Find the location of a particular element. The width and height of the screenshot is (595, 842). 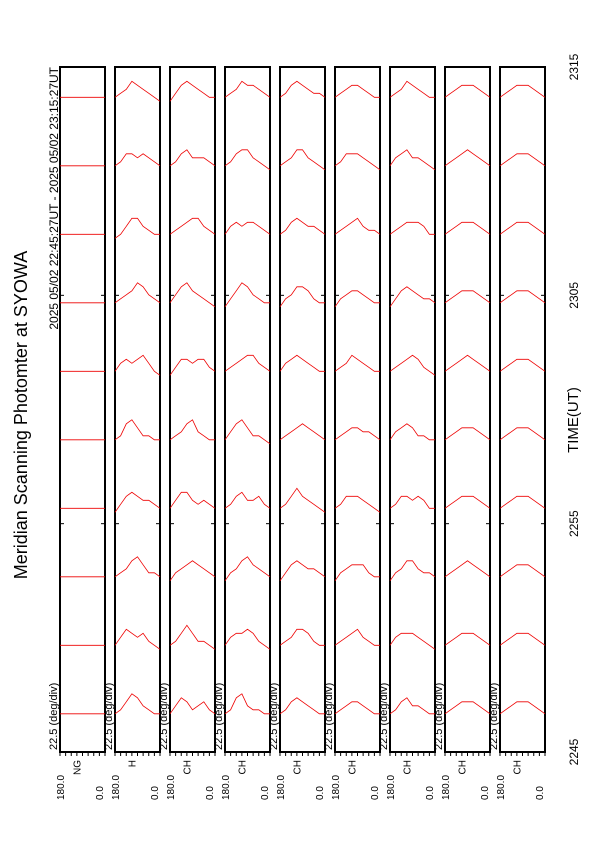

time-tick-label: 2315 is located at coordinates (574, 66).